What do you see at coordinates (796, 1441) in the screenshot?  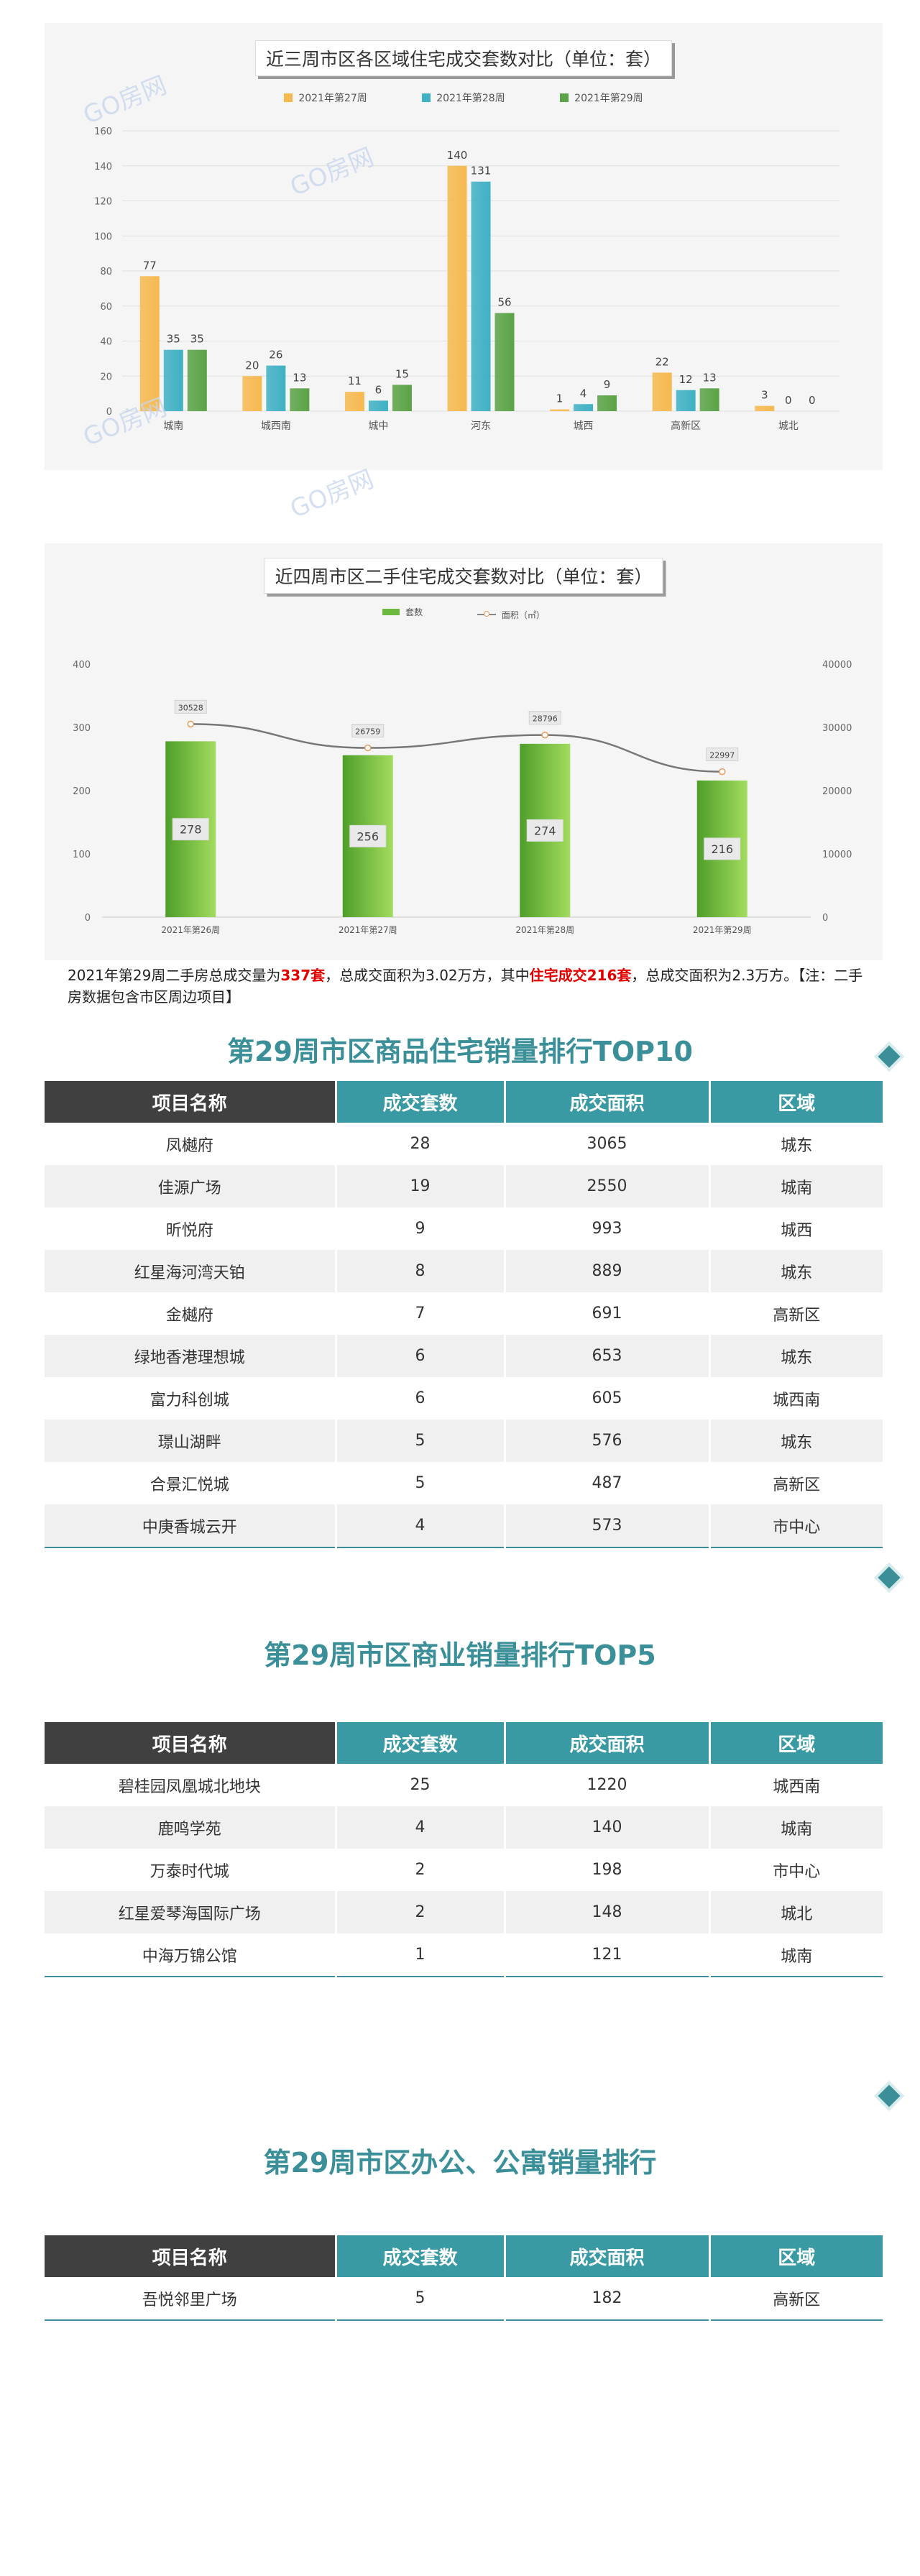 I see `cell-region: 城东` at bounding box center [796, 1441].